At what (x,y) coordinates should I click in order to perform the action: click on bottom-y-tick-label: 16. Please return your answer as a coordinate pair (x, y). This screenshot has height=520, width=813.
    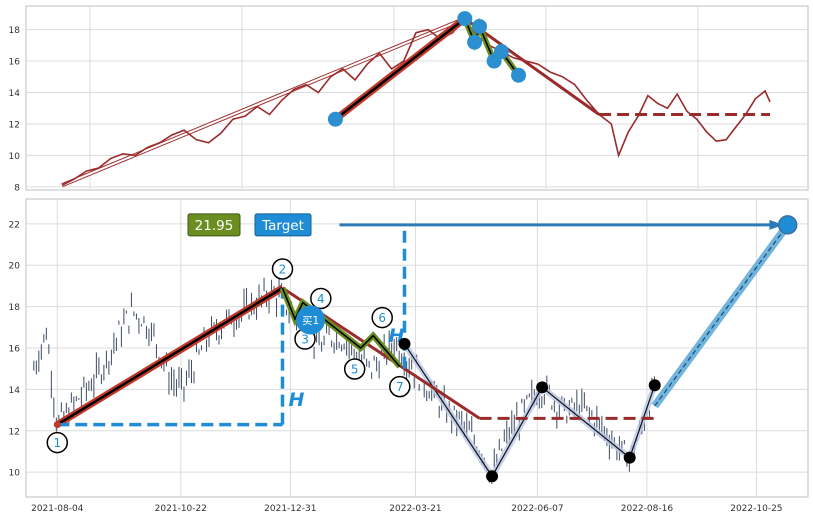
    Looking at the image, I should click on (15, 350).